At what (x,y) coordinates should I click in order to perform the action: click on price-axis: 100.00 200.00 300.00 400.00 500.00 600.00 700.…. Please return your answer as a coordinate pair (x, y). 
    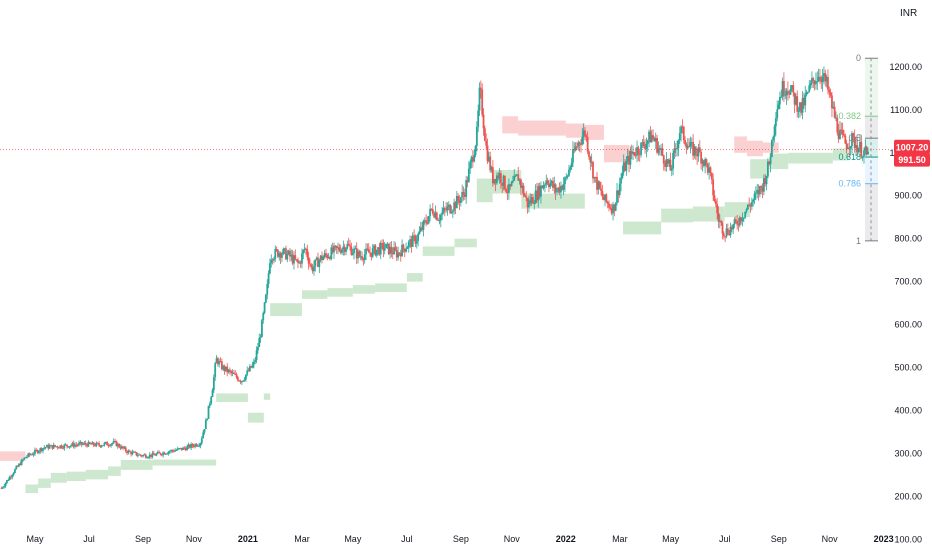
    Looking at the image, I should click on (909, 303).